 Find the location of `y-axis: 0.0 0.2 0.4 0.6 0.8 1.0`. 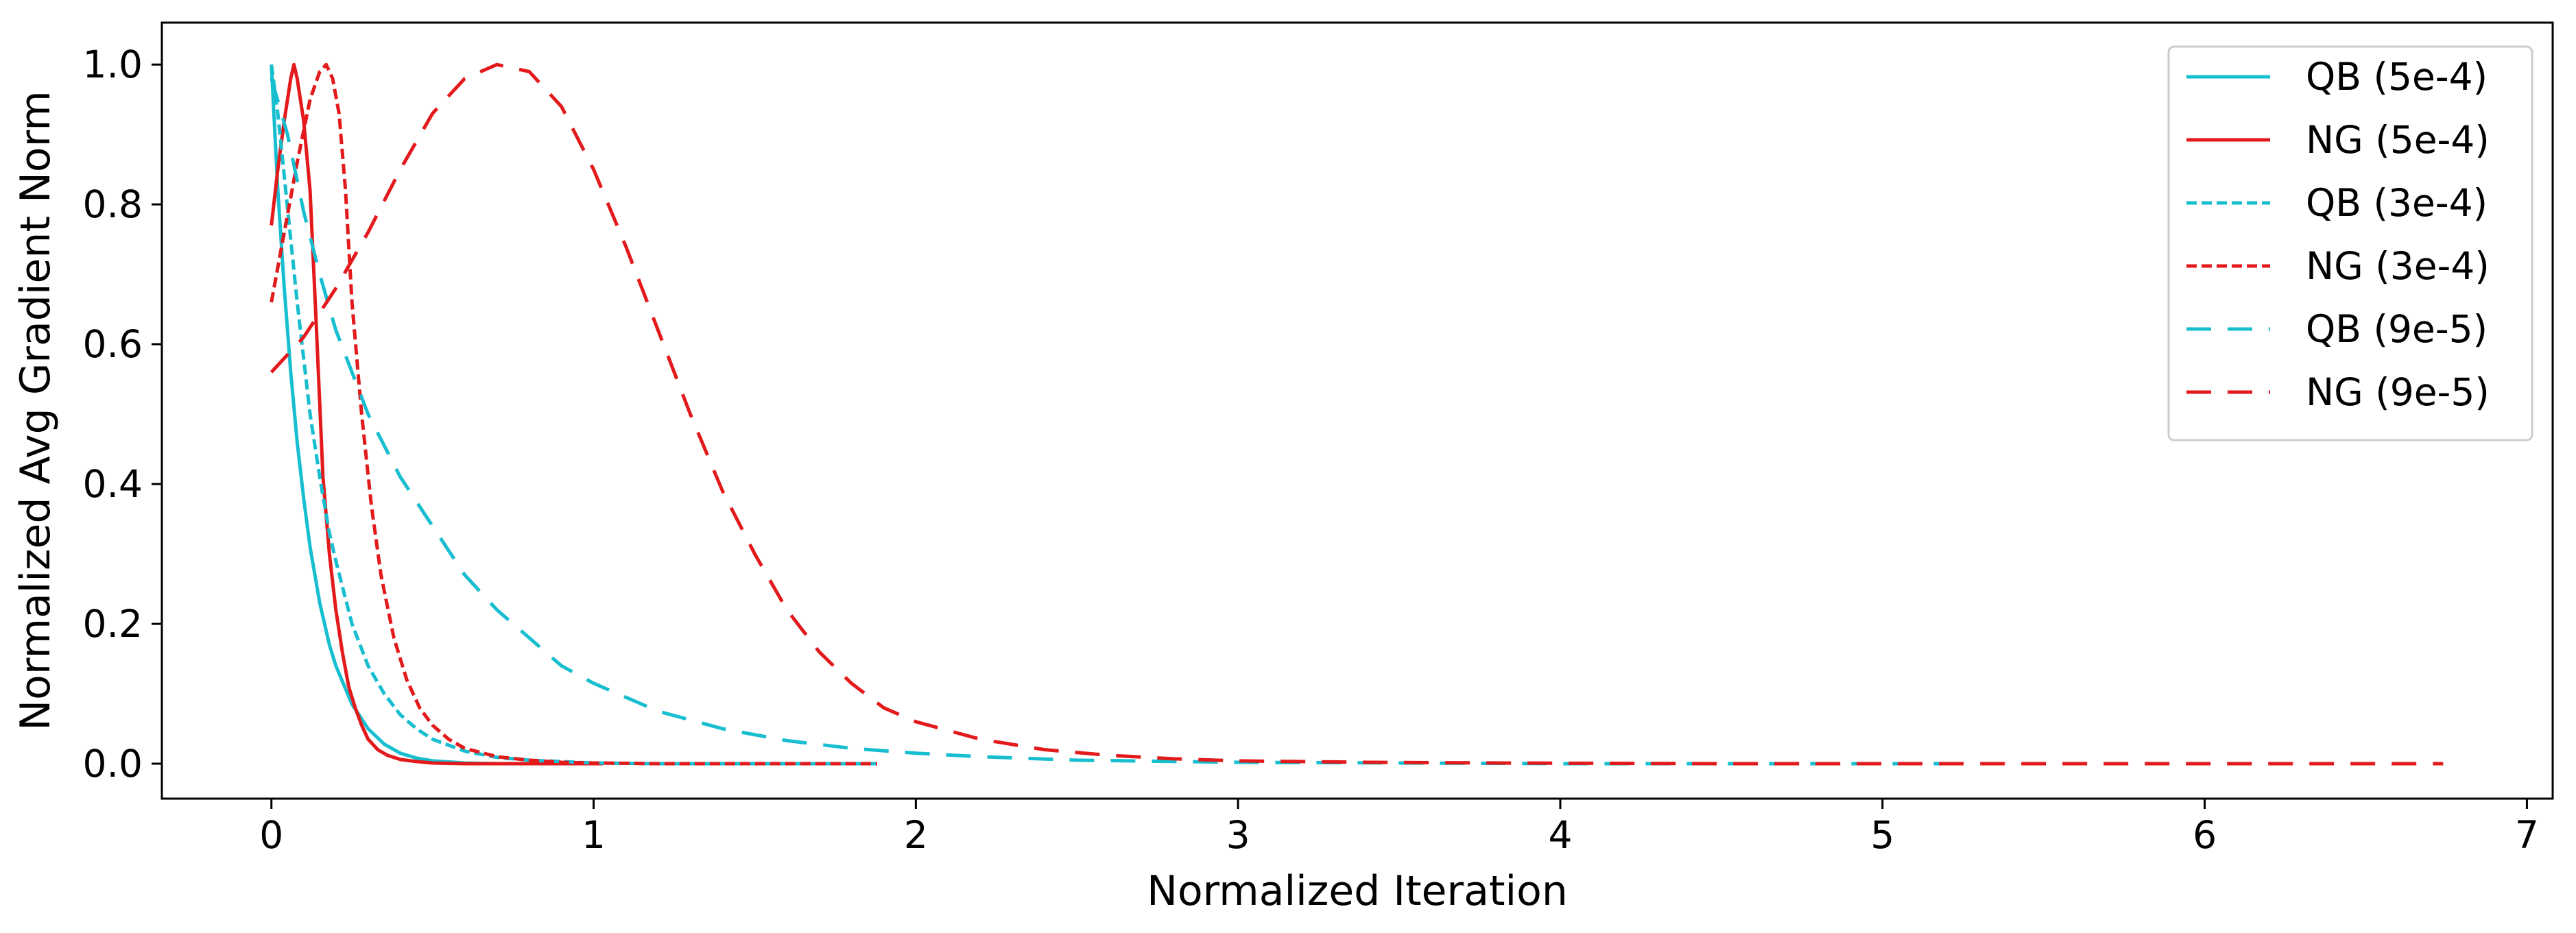

y-axis: 0.0 0.2 0.4 0.6 0.8 1.0 is located at coordinates (122, 414).